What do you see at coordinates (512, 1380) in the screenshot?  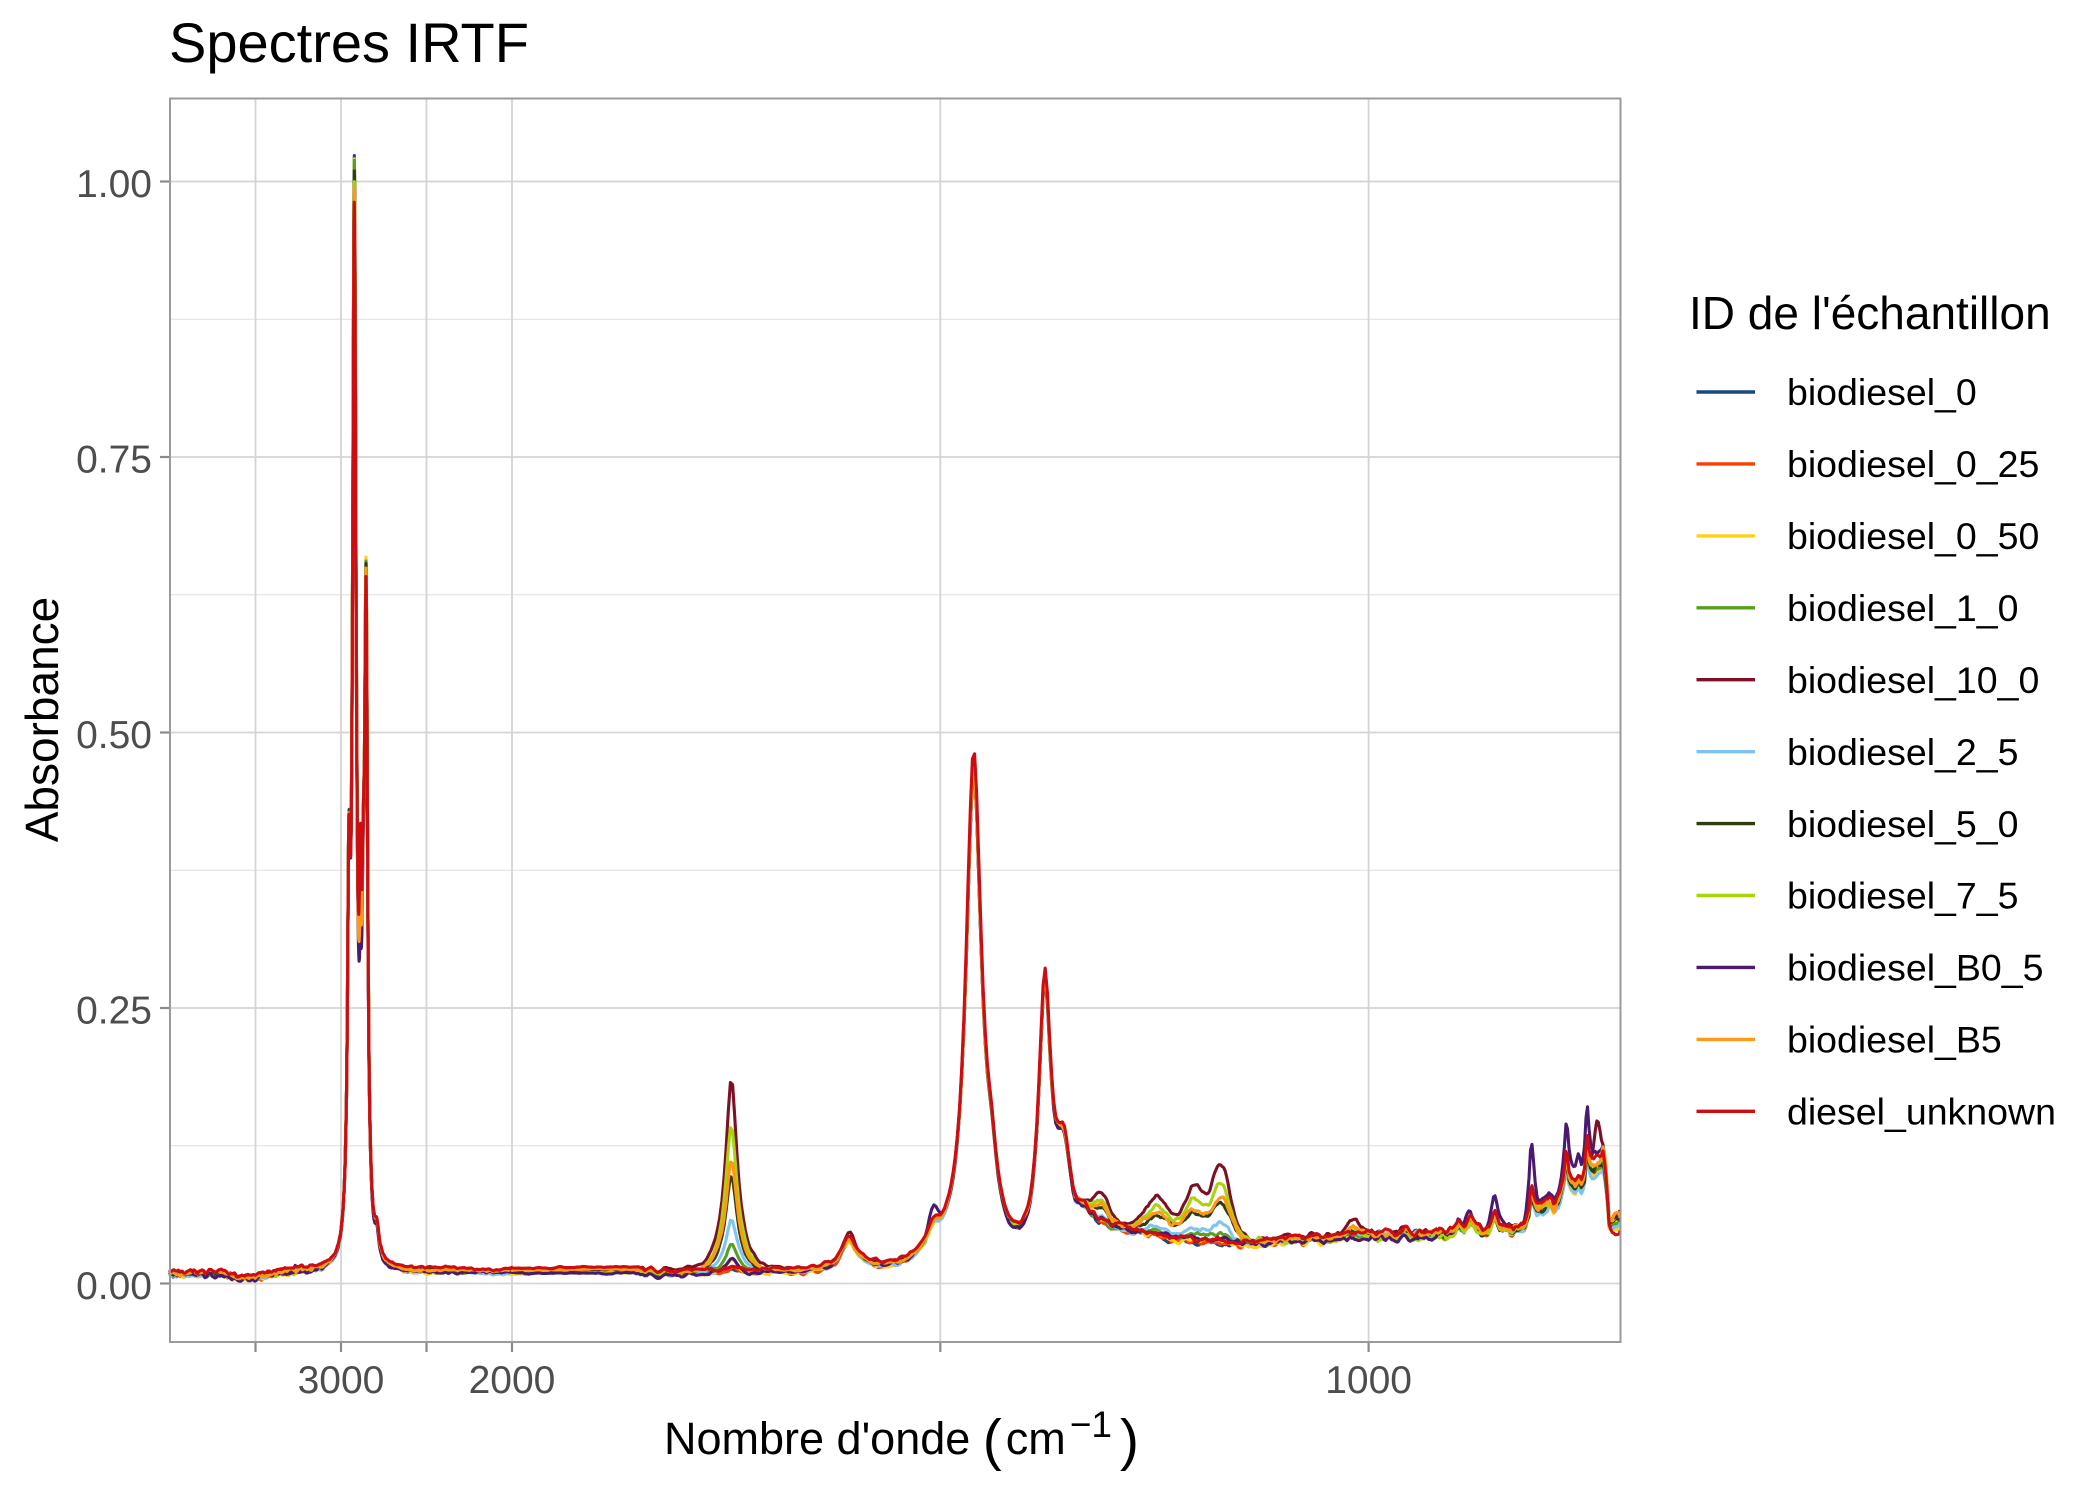 I see `svg-text: 2000` at bounding box center [512, 1380].